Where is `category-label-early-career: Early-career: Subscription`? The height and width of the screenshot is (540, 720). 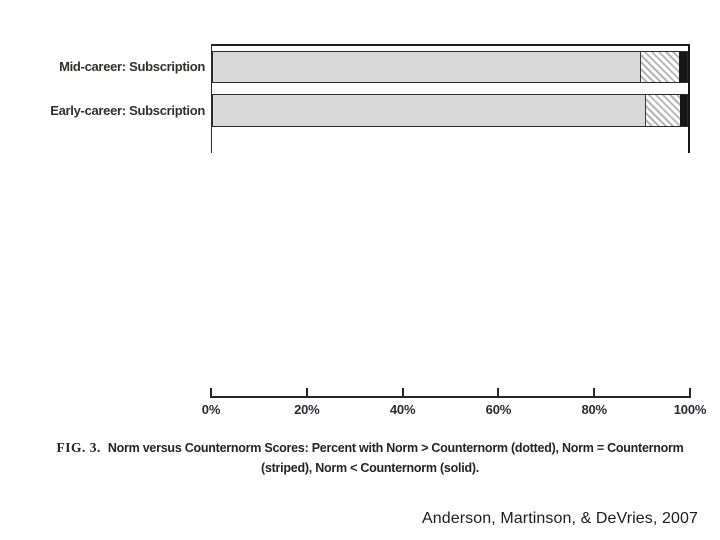
category-label-early-career: Early-career: Subscription is located at coordinates (127, 110).